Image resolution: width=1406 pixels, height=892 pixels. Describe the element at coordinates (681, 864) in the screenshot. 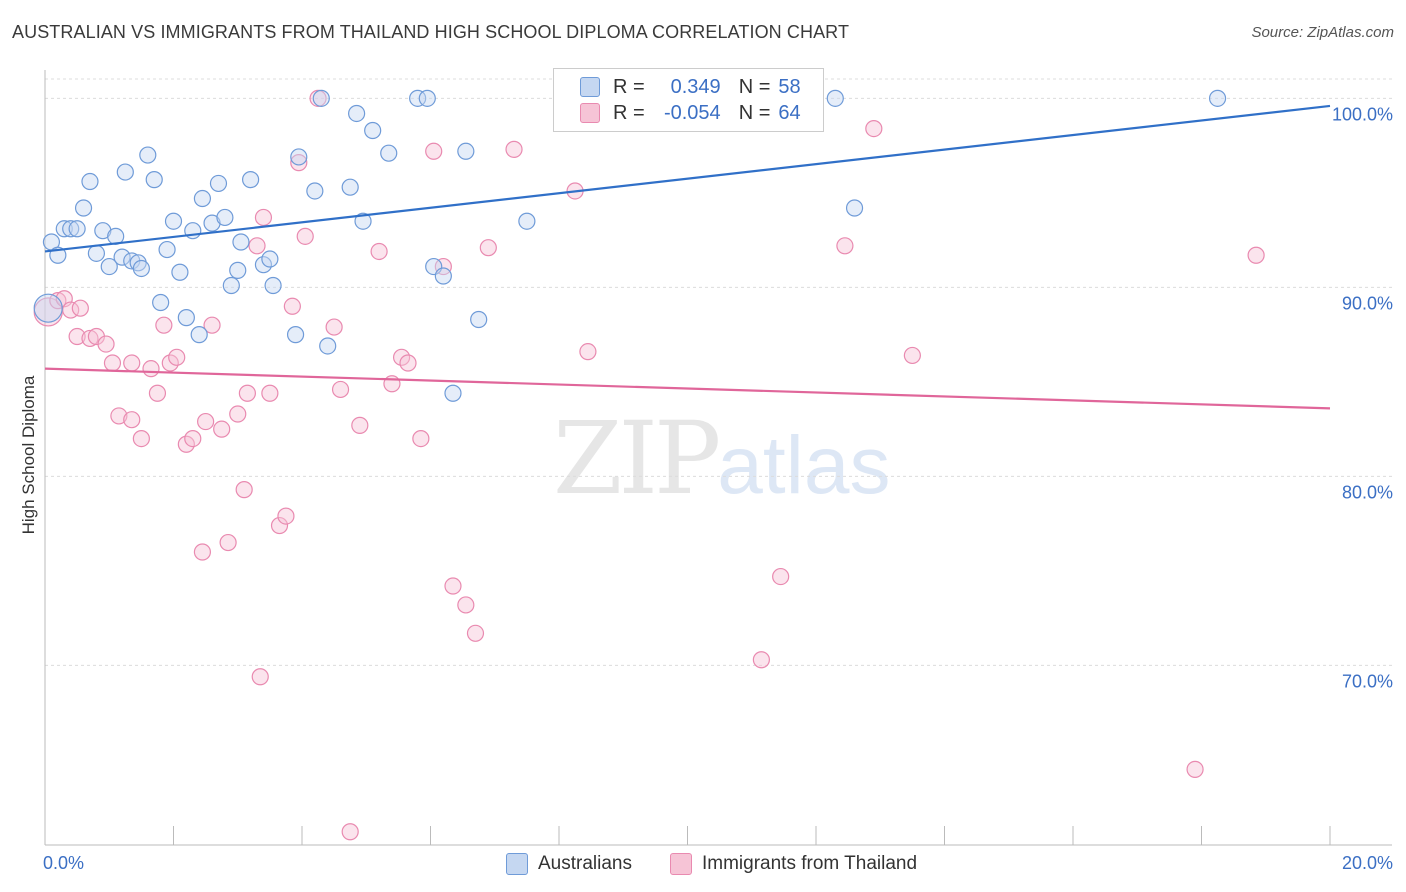

I see `bottom-legend-swatch-thailand` at that location.